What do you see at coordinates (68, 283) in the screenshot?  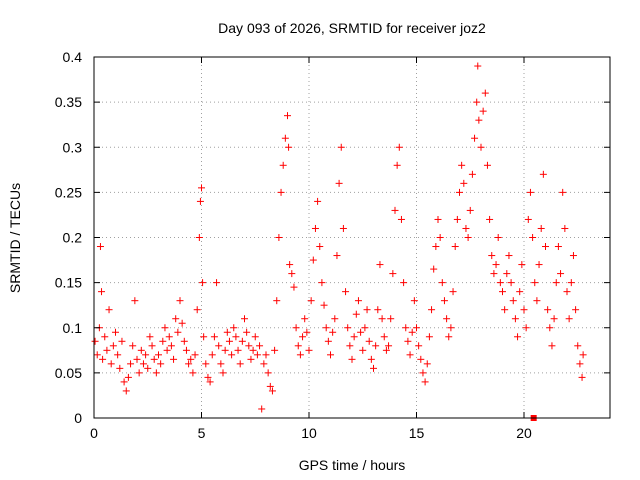 I see `y-tick-label: 0.15` at bounding box center [68, 283].